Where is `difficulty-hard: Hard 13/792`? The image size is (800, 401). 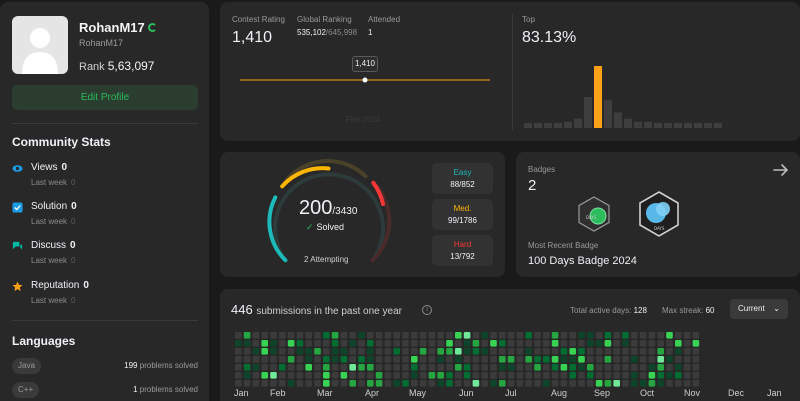
difficulty-hard: Hard 13/792 is located at coordinates (462, 250).